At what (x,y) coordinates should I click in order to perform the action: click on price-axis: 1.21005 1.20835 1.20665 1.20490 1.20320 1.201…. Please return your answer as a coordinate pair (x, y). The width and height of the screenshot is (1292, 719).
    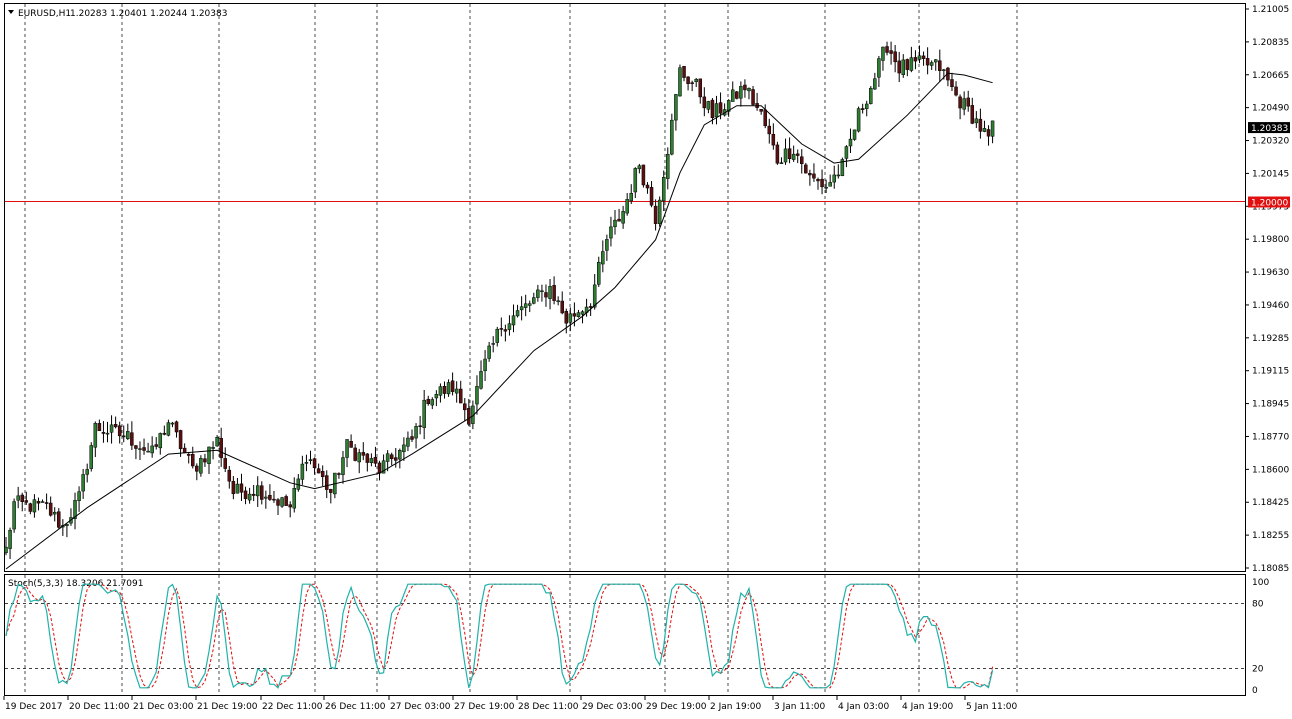
    Looking at the image, I should click on (1267, 289).